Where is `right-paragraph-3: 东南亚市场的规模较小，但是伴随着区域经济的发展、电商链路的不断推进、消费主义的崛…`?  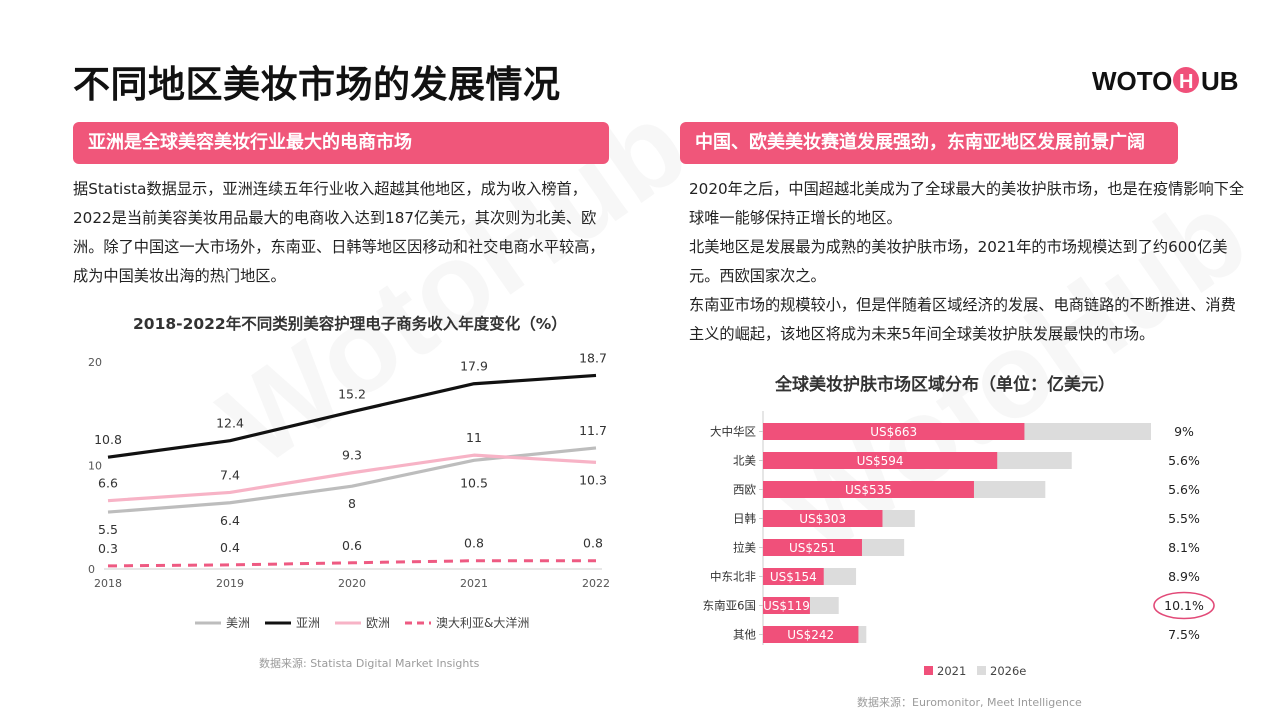
right-paragraph-3: 东南亚市场的规模较小，但是伴随着区域经济的发展、电商链路的不断推进、消费主义的崛… is located at coordinates (962, 319).